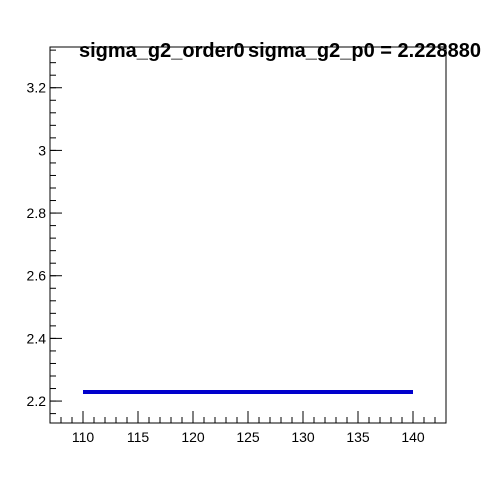  I want to click on y-tick-label: 3, so click(42, 150).